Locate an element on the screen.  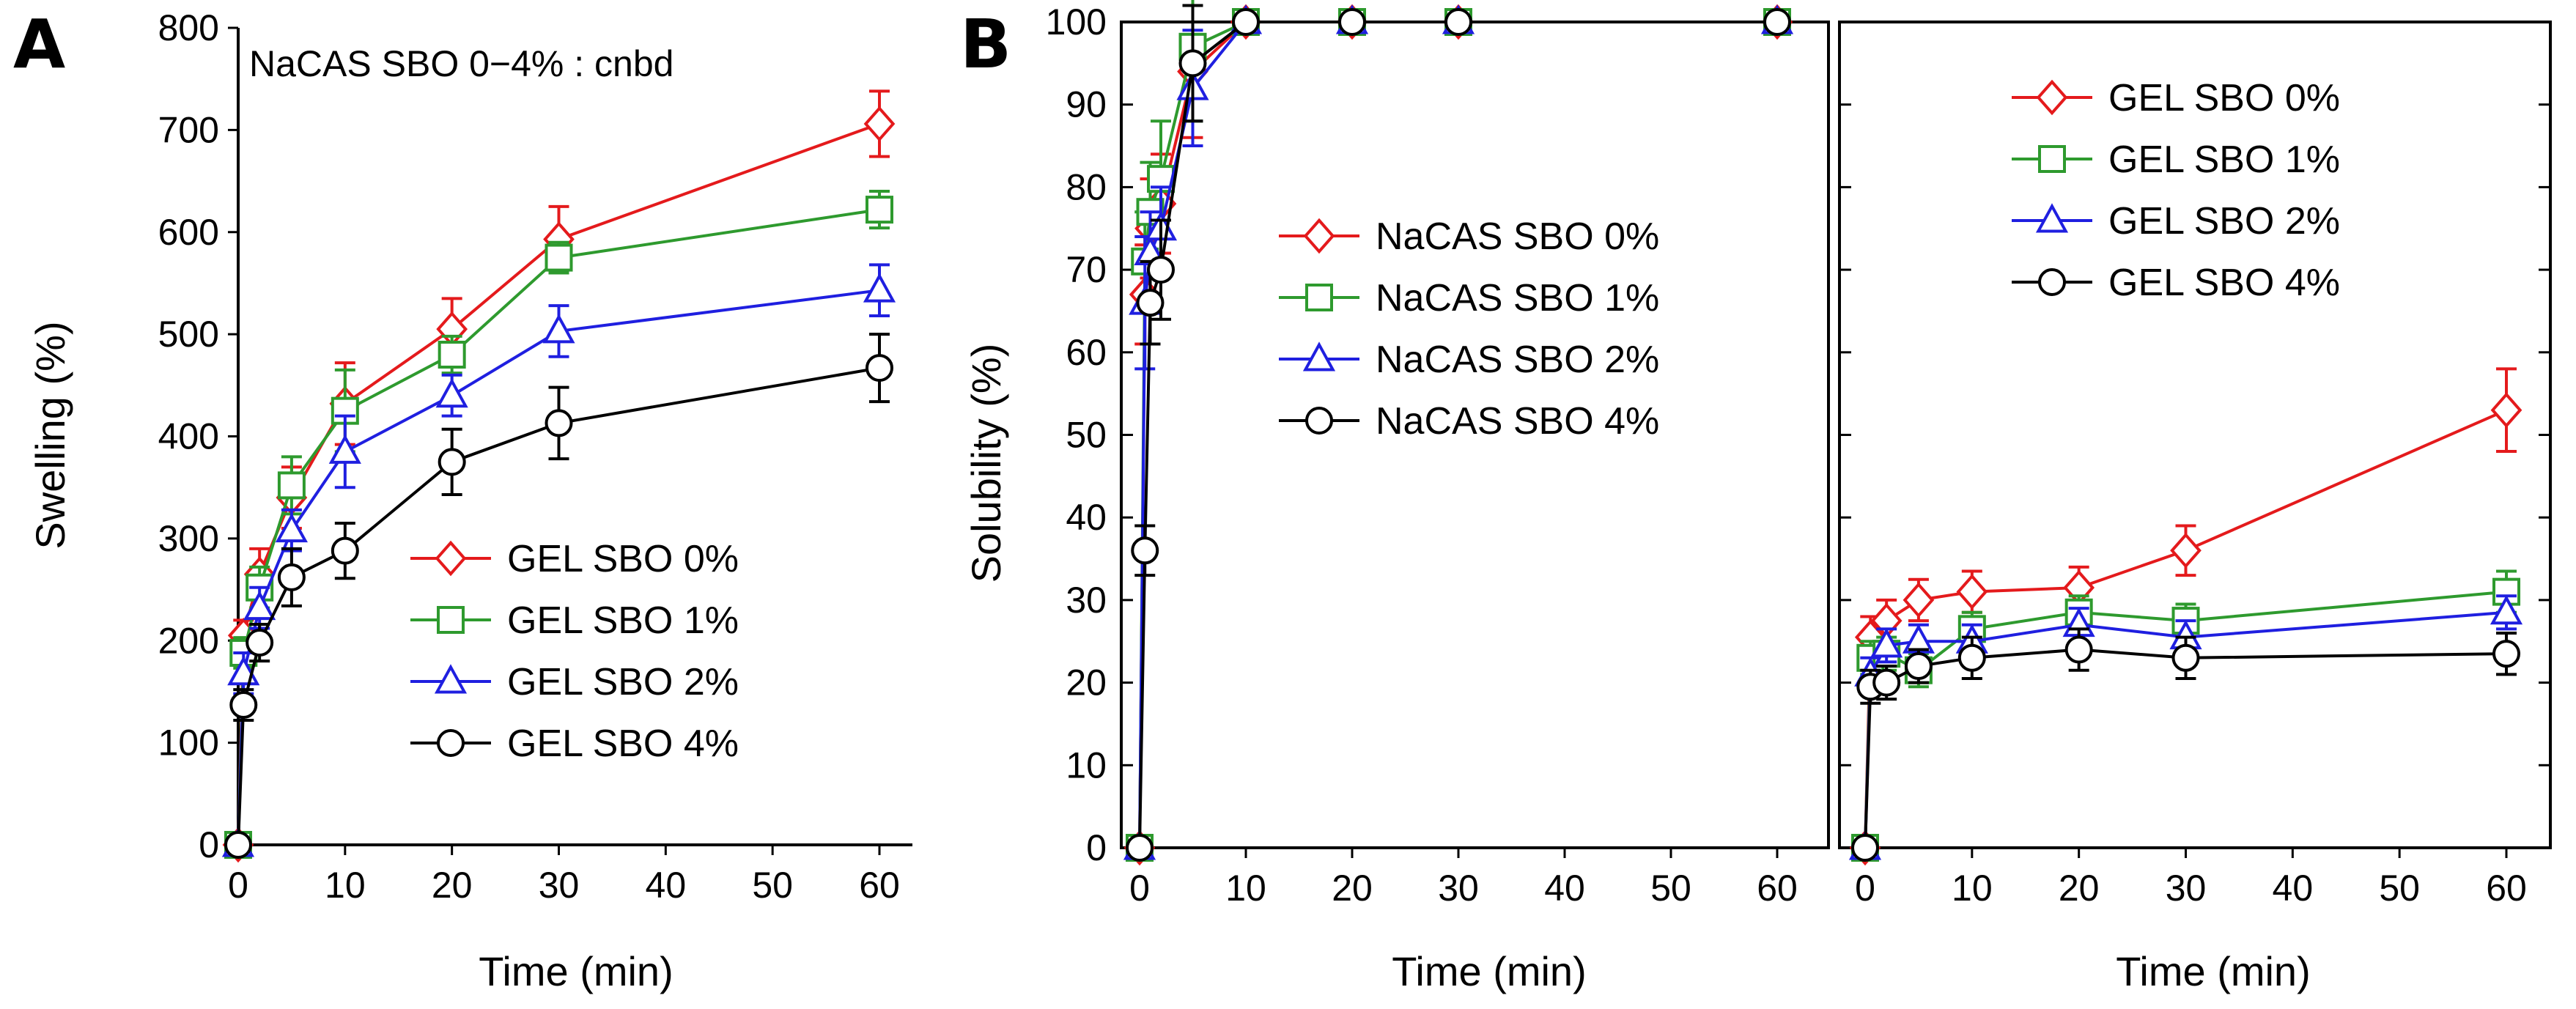
y-tick-label: 30 is located at coordinates (1086, 600).